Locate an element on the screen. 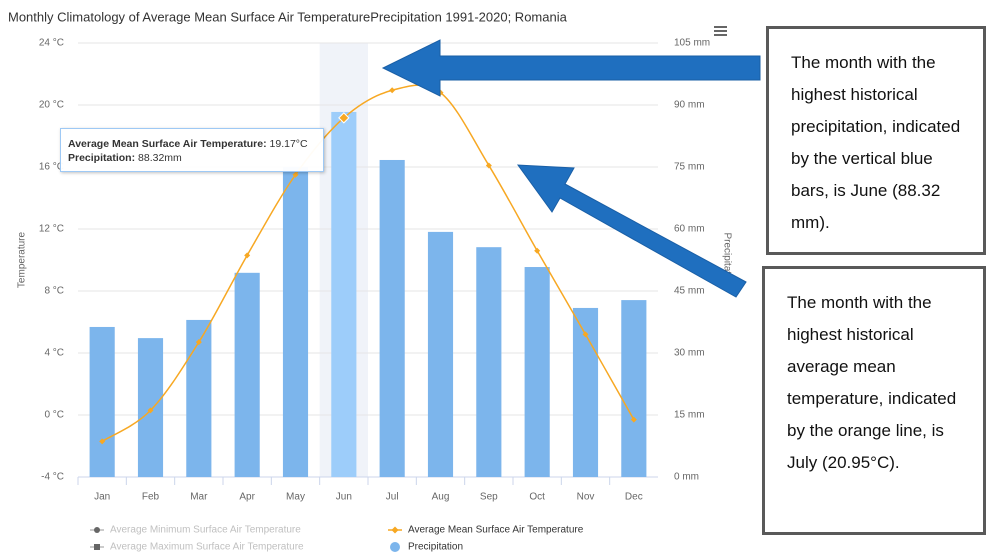 This screenshot has height=554, width=991. y2-tick-label: 0 mm is located at coordinates (686, 477).